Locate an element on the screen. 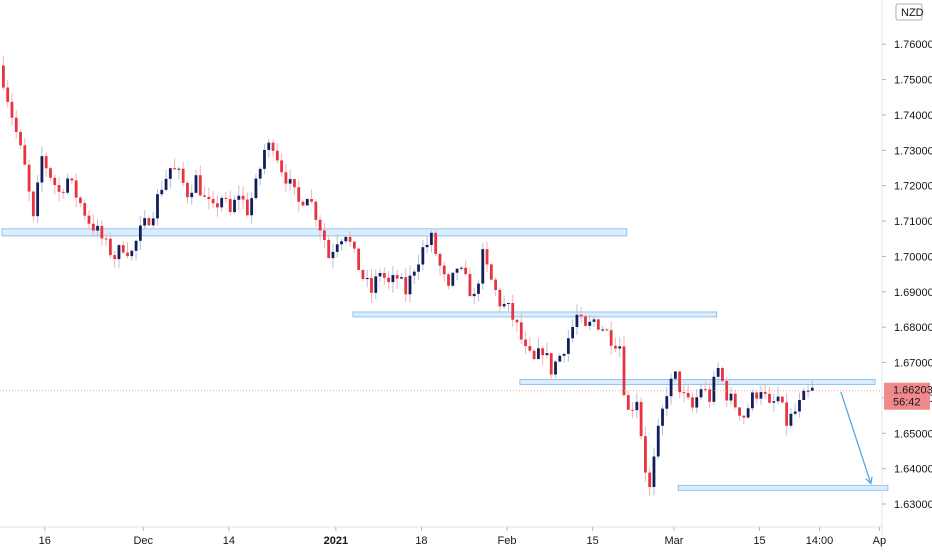 This screenshot has width=932, height=555. time-tick-label: 16 is located at coordinates (45, 541).